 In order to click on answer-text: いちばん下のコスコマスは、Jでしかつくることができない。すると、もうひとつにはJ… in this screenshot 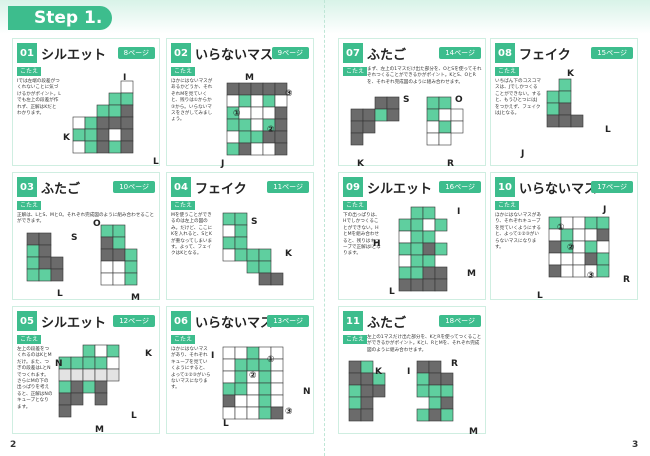, I will do `click(518, 98)`.